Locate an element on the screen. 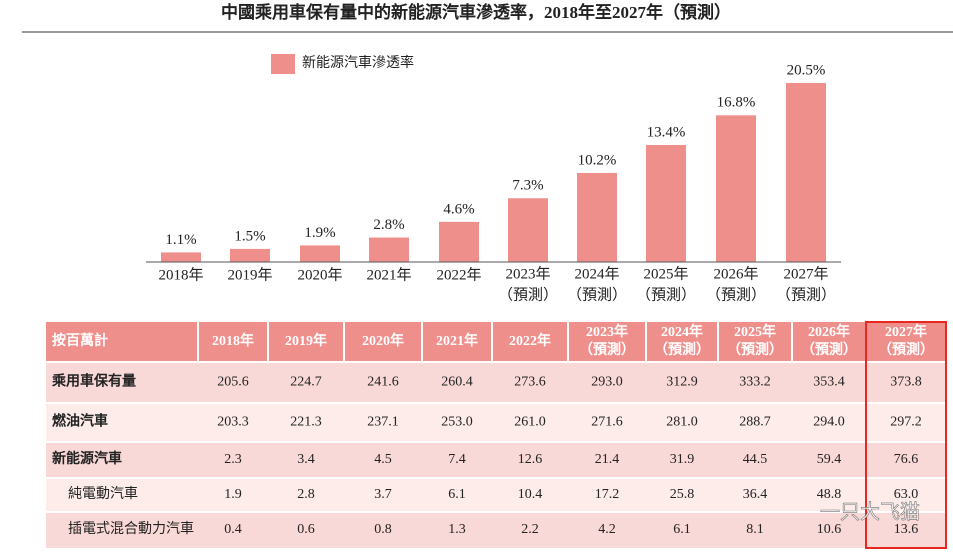 This screenshot has width=953, height=554. table-cell: 21.4 is located at coordinates (607, 459).